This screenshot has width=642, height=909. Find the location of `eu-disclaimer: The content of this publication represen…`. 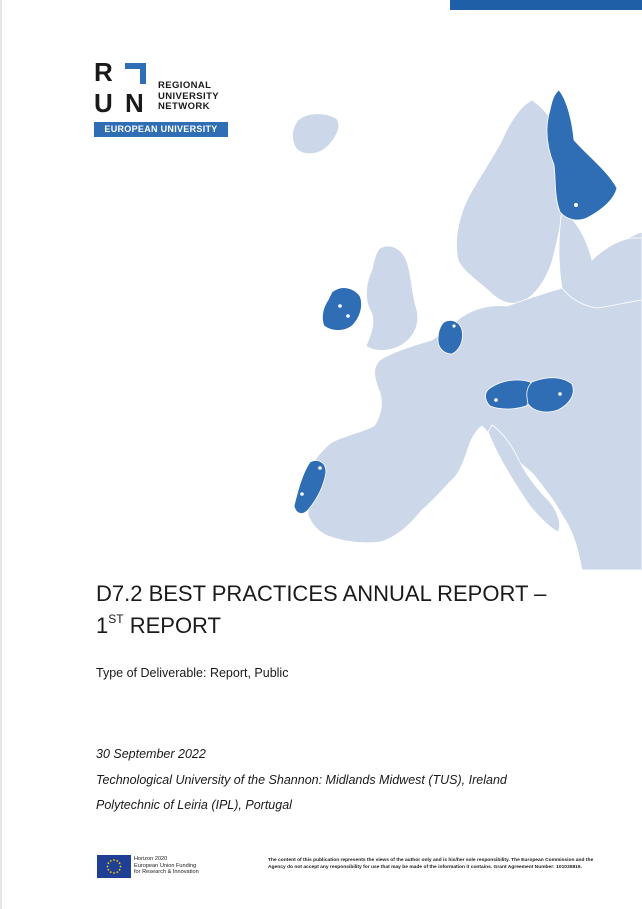

eu-disclaimer: The content of this publication represen… is located at coordinates (431, 864).